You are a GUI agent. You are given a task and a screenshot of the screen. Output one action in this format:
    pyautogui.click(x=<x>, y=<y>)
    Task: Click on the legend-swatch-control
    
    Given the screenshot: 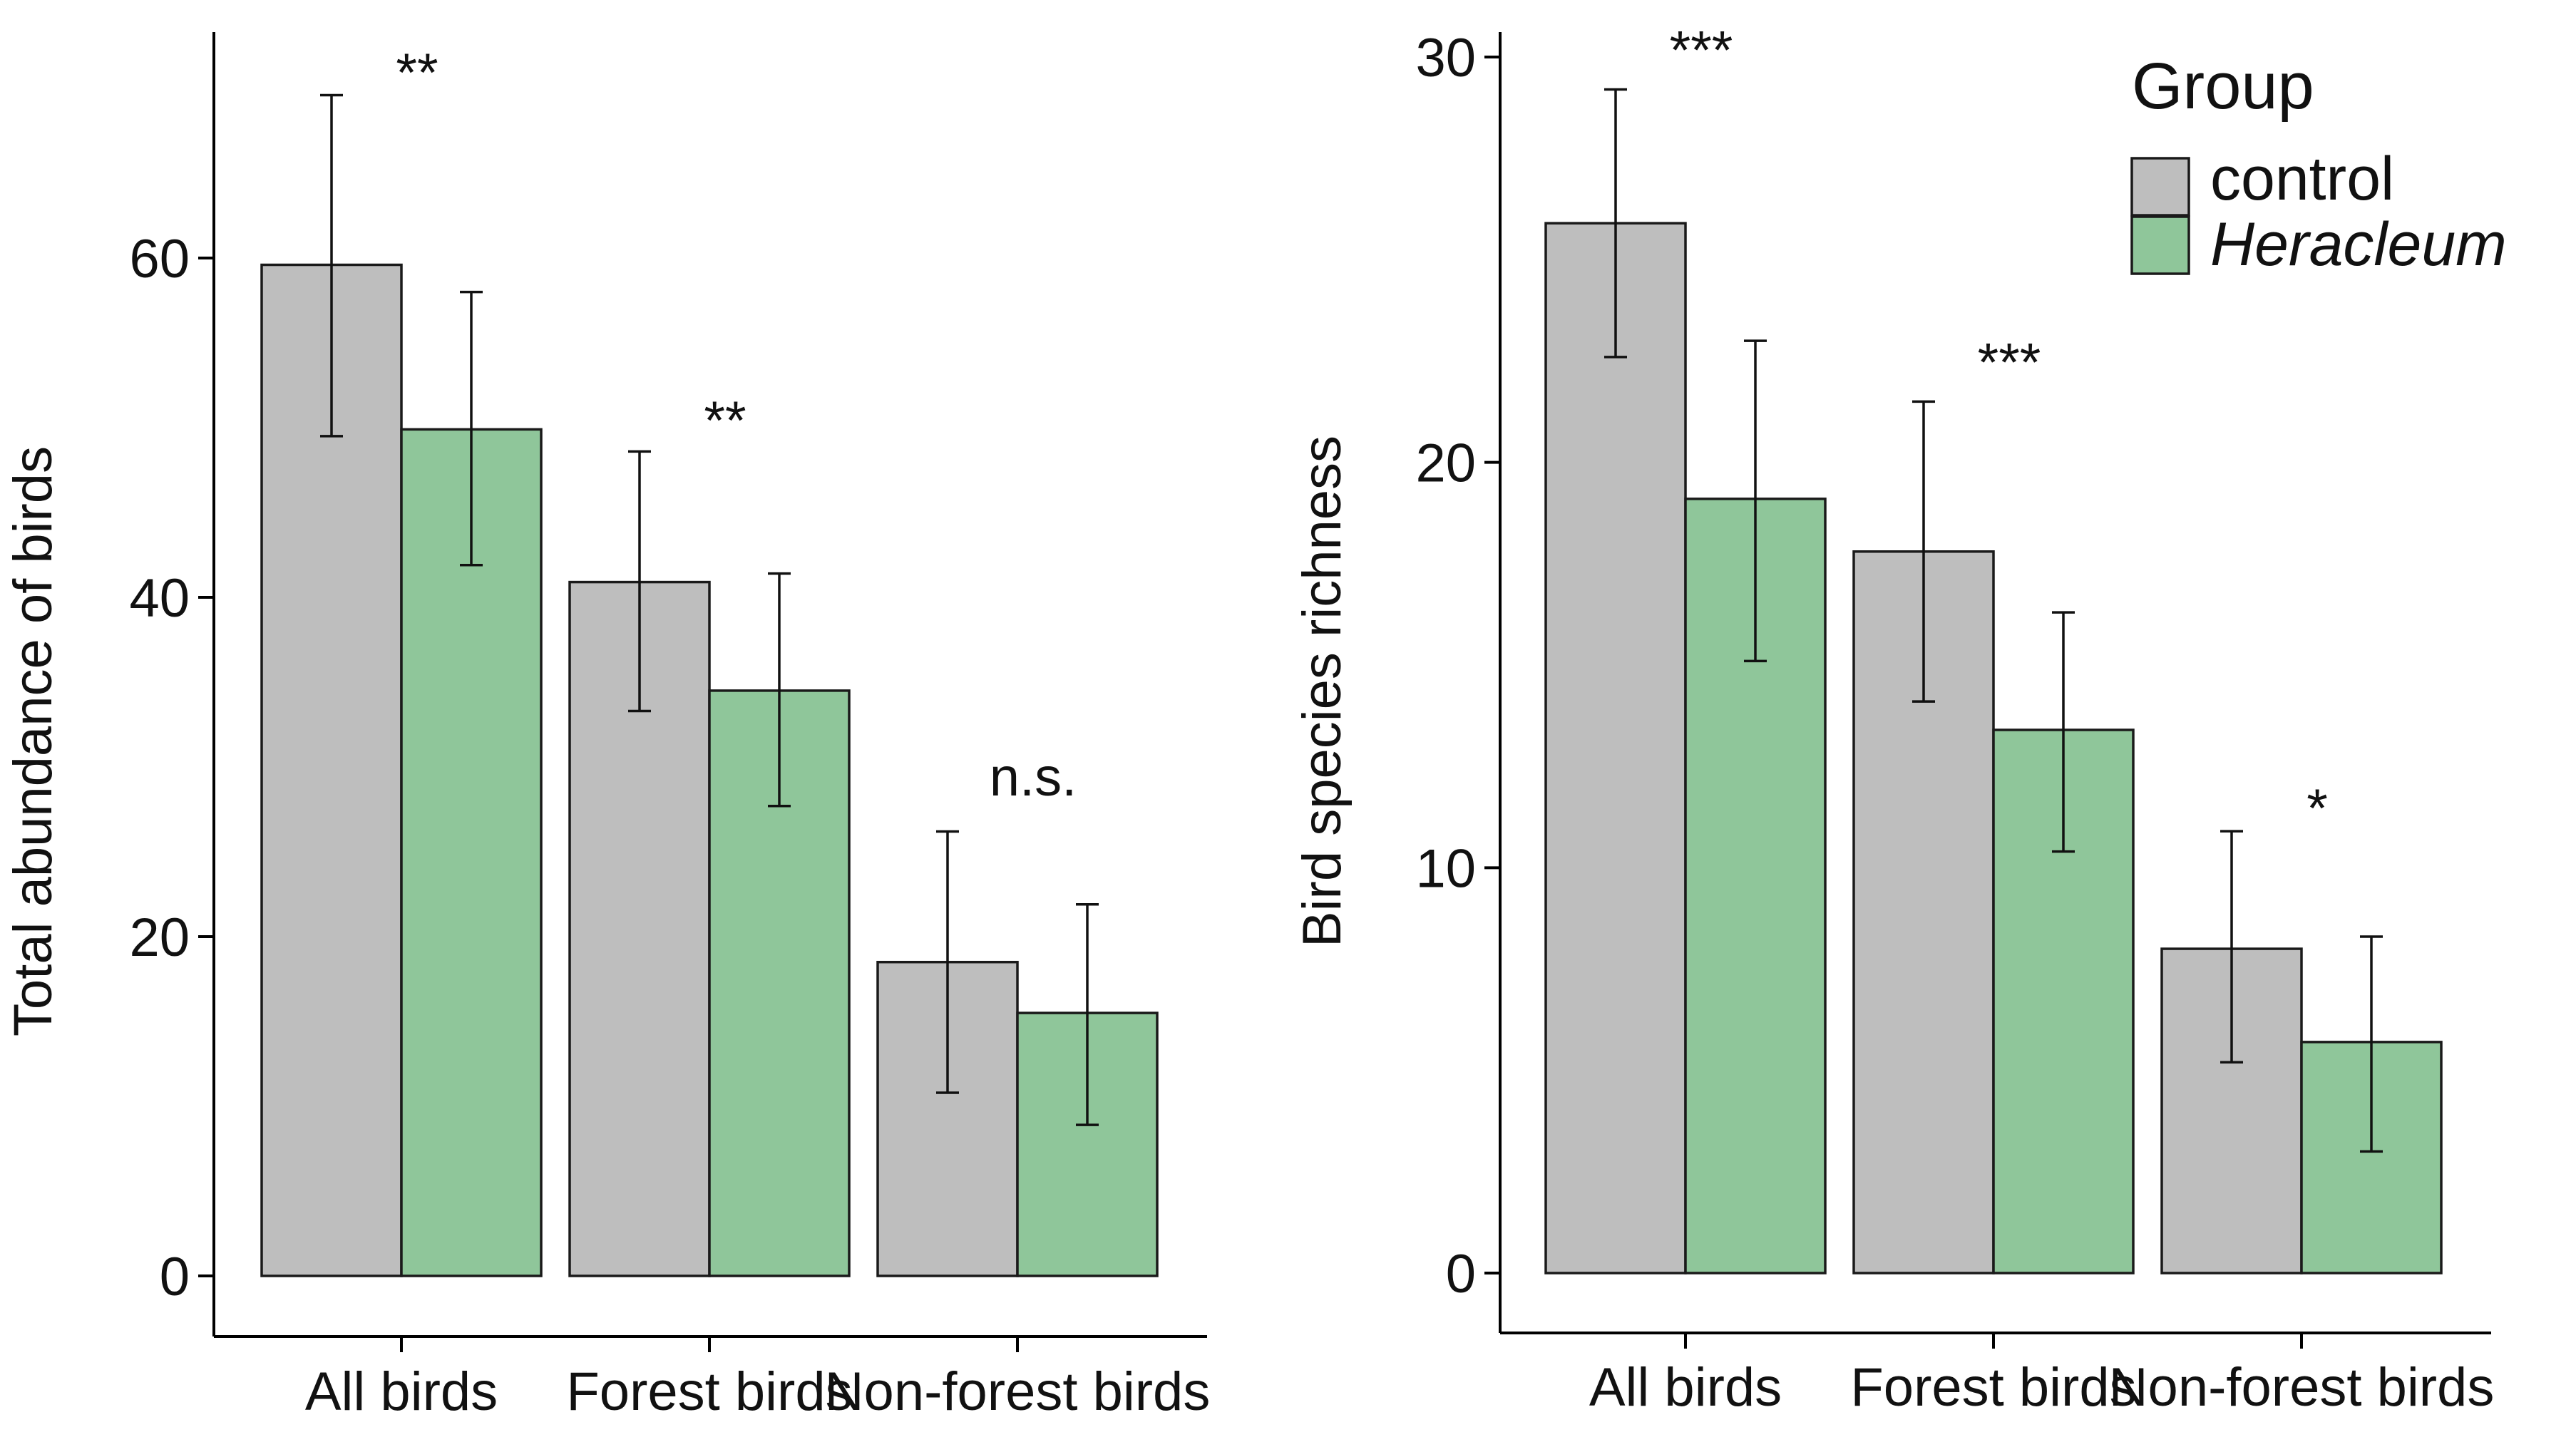 What is the action you would take?
    pyautogui.click(x=2160, y=187)
    